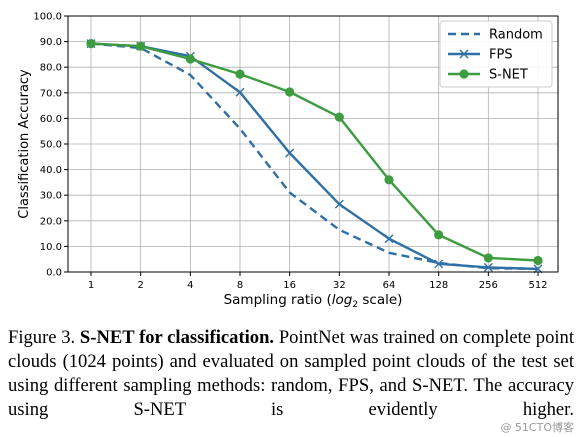 This screenshot has width=580, height=437. What do you see at coordinates (51, 221) in the screenshot?
I see `y-tick-label: 20.0` at bounding box center [51, 221].